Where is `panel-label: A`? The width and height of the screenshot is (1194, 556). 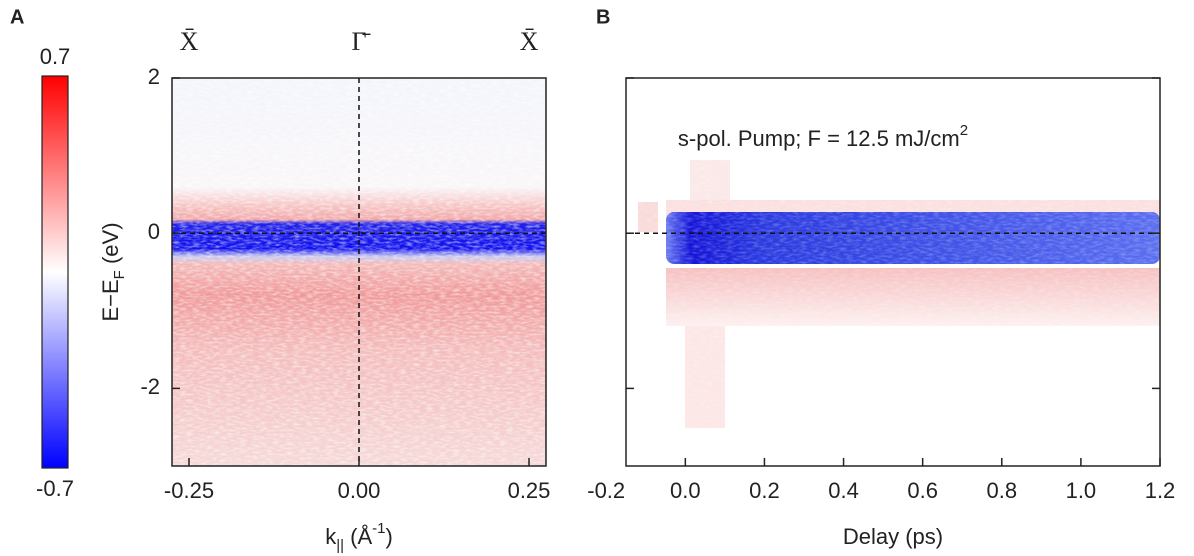 panel-label: A is located at coordinates (17, 17).